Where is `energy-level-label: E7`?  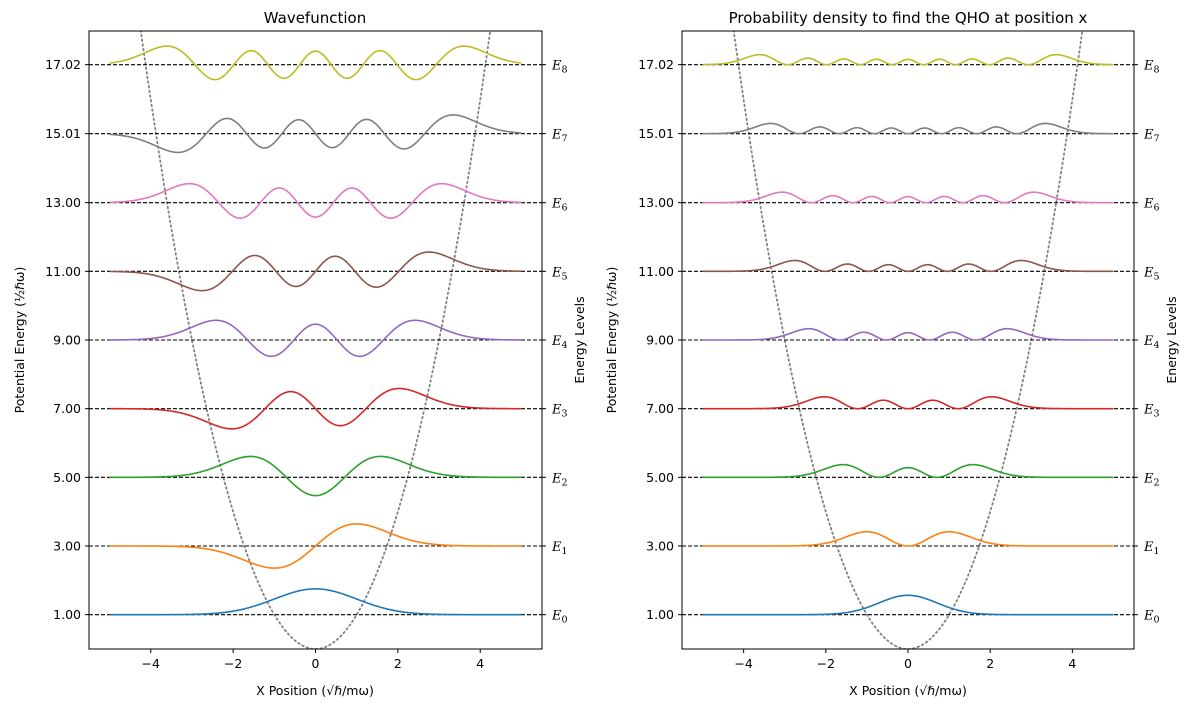 energy-level-label: E7 is located at coordinates (1151, 136).